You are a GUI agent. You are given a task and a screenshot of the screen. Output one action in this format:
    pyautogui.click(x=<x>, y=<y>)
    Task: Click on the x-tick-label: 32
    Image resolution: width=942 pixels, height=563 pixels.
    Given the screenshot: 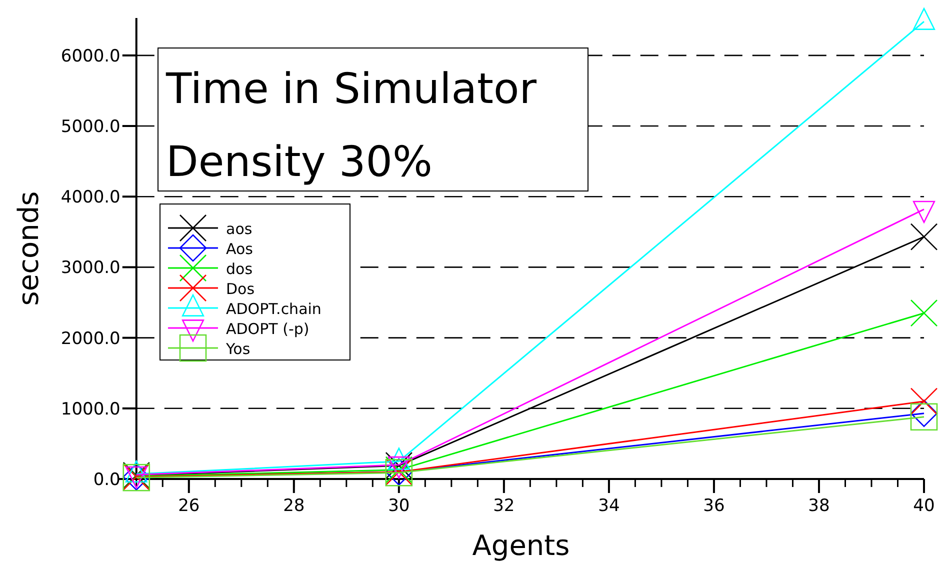 What is the action you would take?
    pyautogui.click(x=504, y=506)
    